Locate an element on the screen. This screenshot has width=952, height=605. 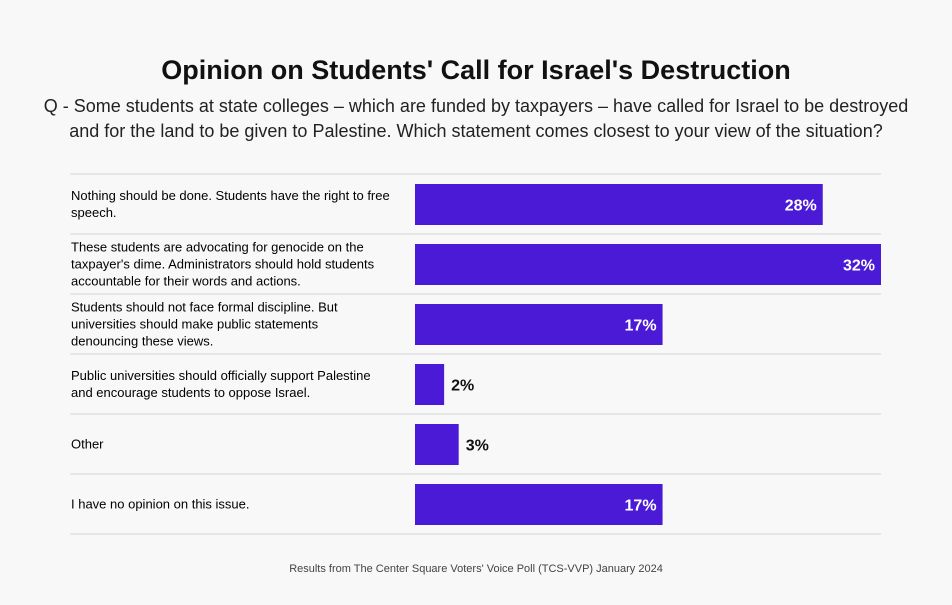
data-label: 3% is located at coordinates (477, 446).